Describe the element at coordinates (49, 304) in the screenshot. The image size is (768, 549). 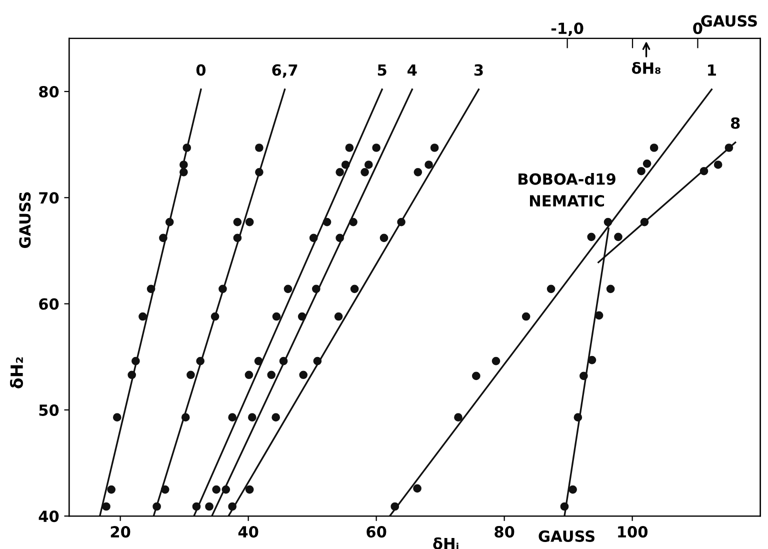
I see `y-tick-label: 60` at that location.